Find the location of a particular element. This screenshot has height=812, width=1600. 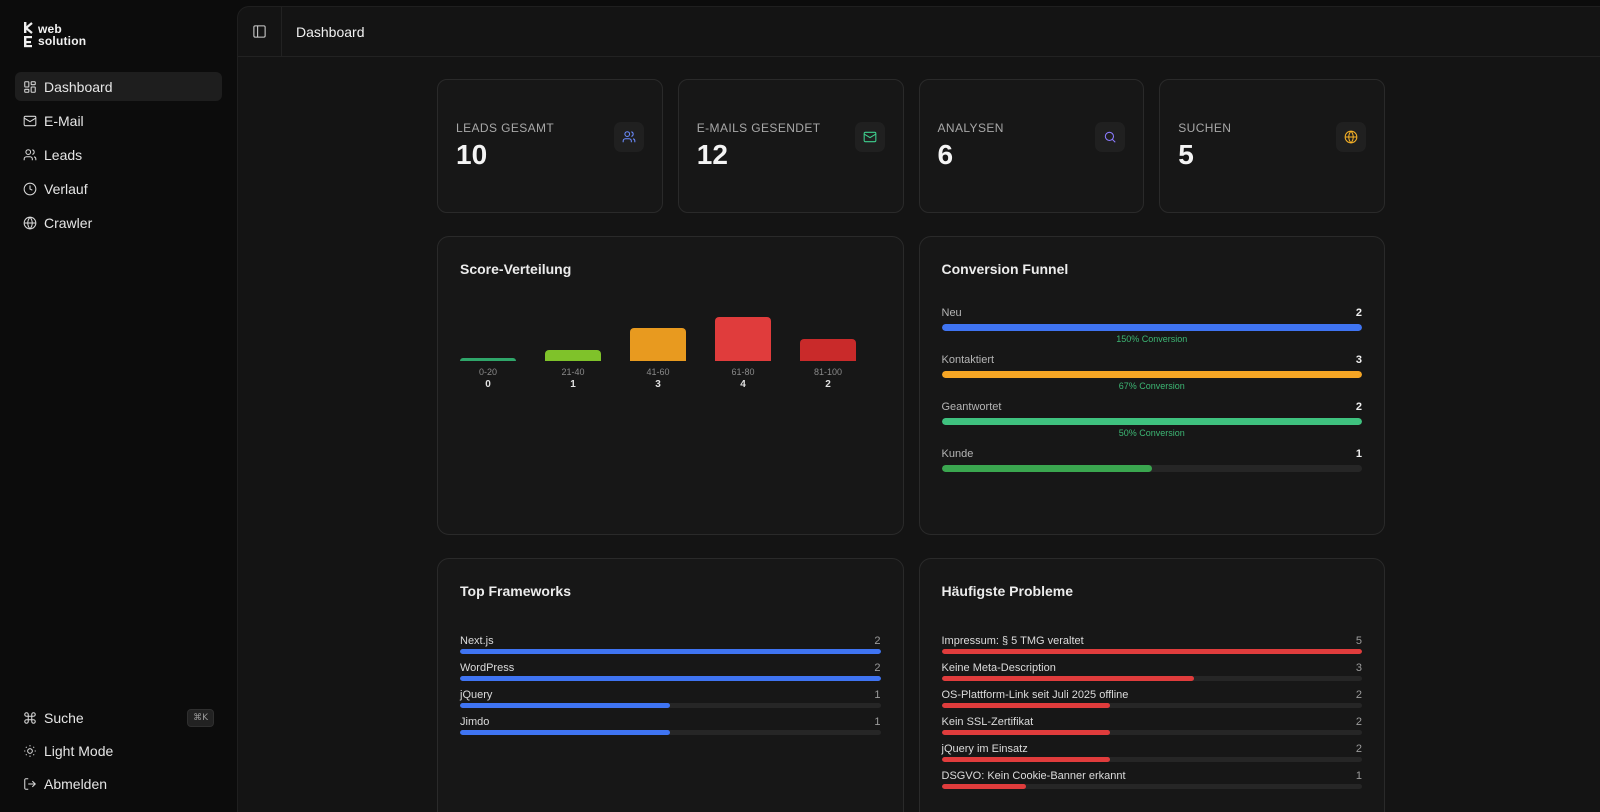

sidebar-toggle-button is located at coordinates (260, 32).